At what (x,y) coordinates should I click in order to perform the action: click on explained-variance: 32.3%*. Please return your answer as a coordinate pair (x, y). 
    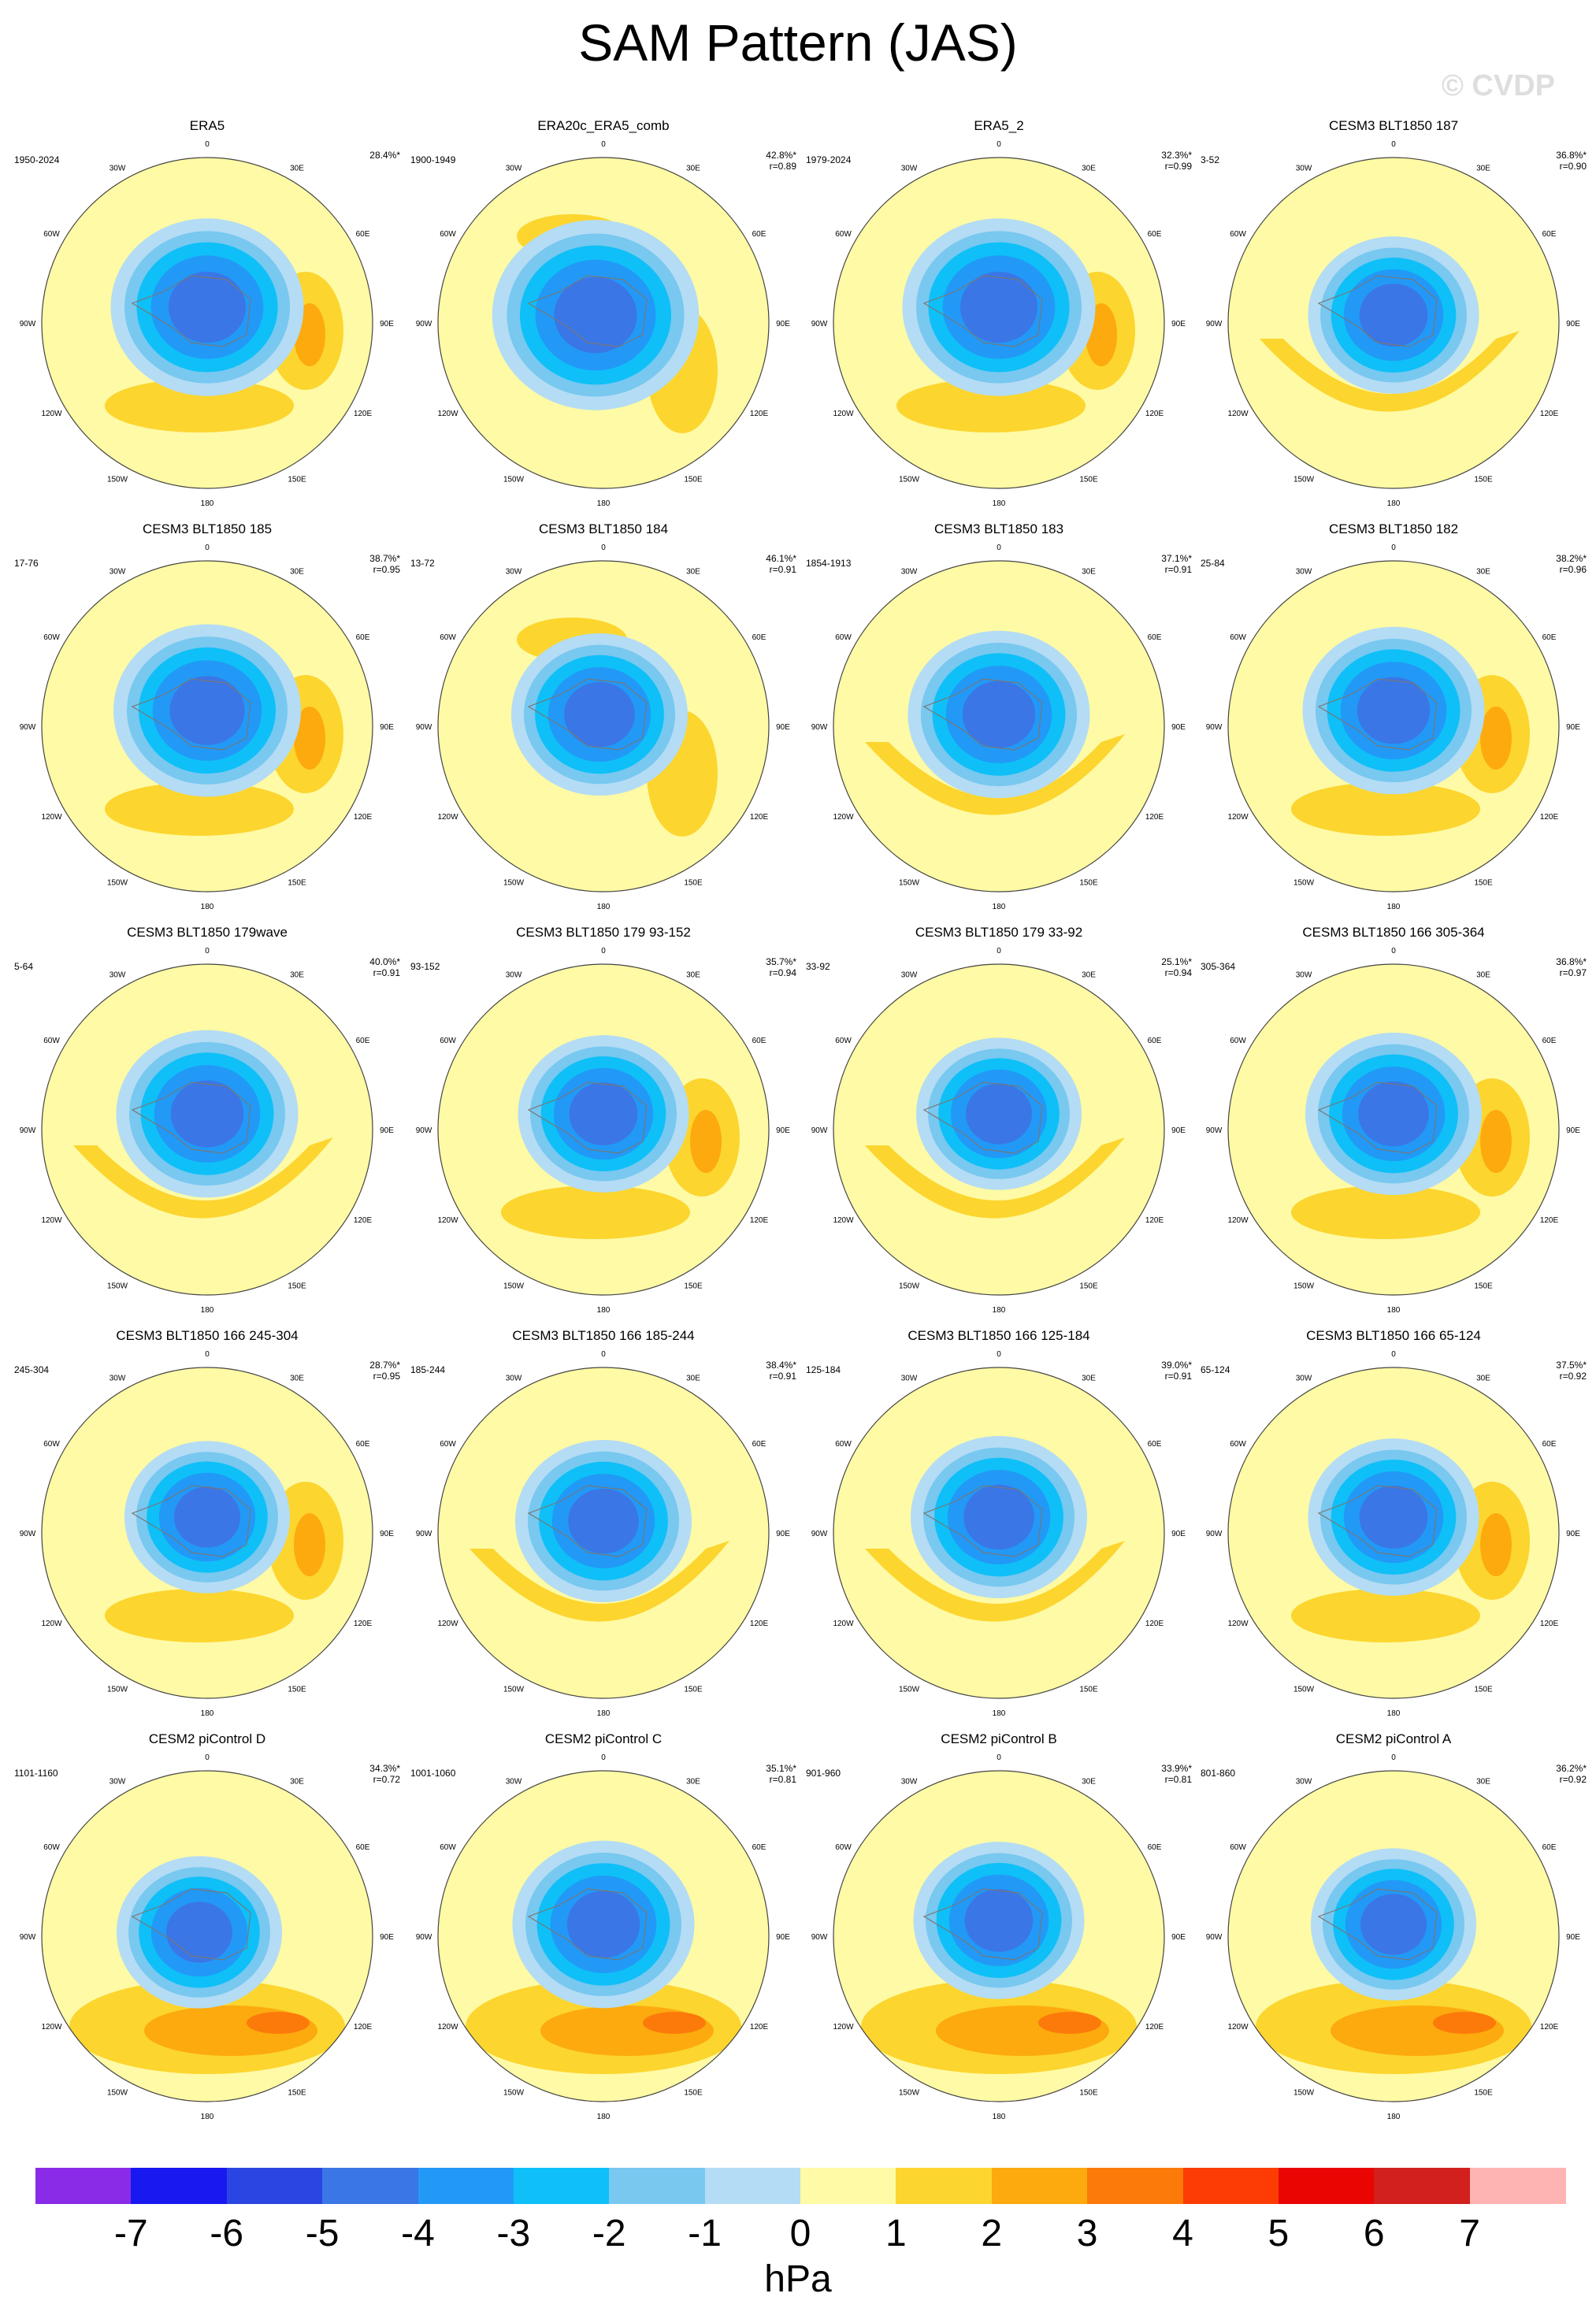
    Looking at the image, I should click on (1176, 155).